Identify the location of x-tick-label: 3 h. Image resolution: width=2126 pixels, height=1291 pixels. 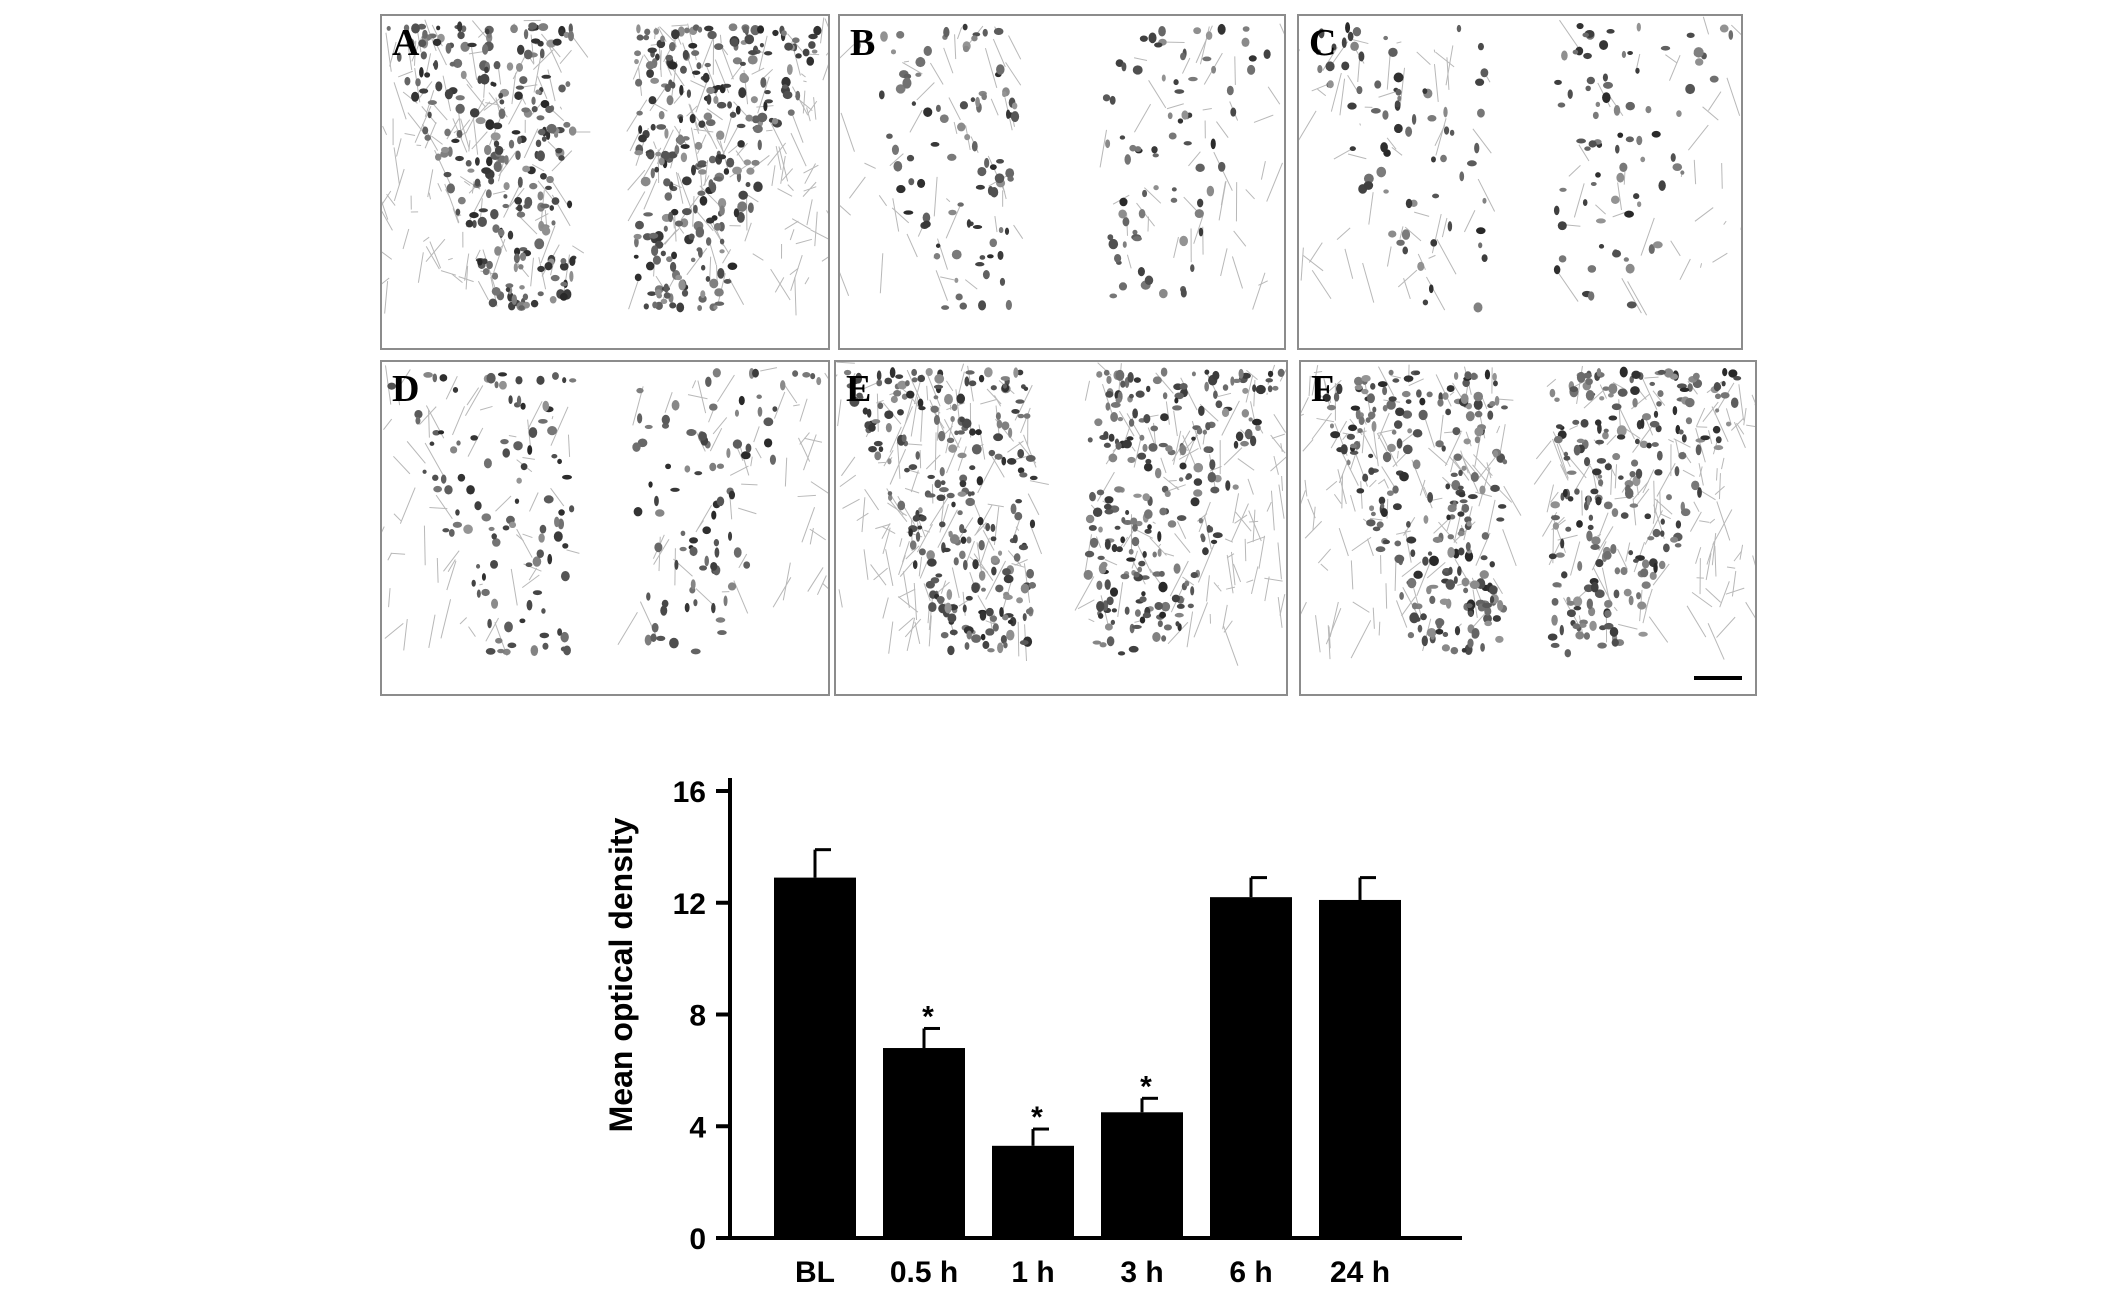
(1141, 1272).